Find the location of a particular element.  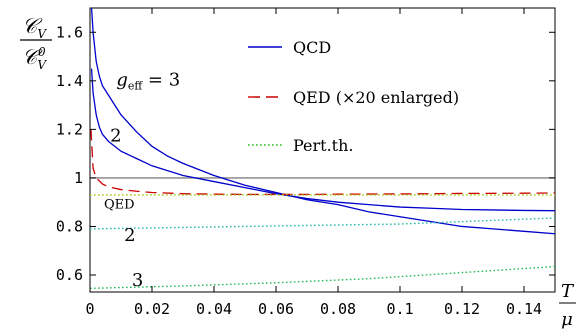

annotation-1: geff = 3 is located at coordinates (148, 81).